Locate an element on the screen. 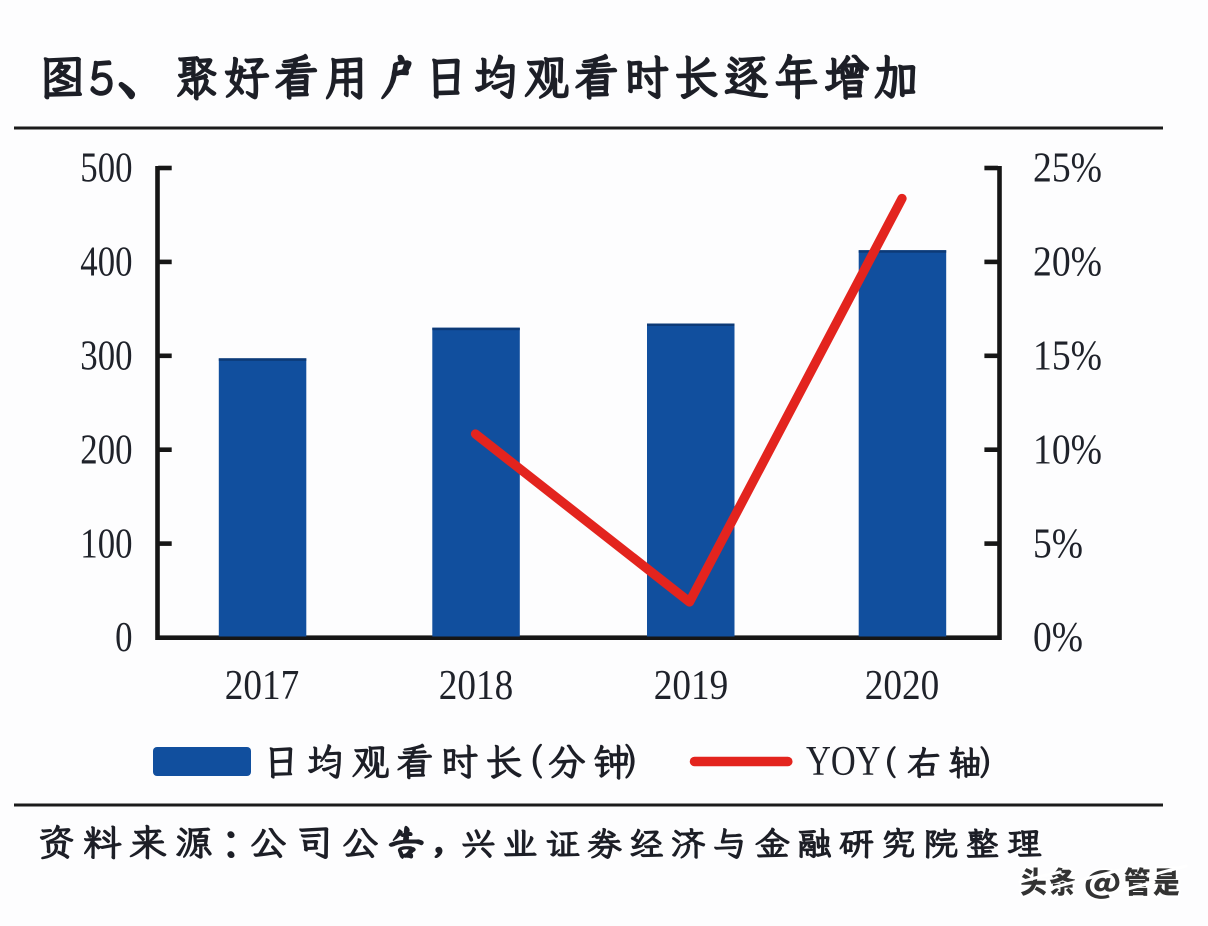 Image resolution: width=1208 pixels, height=926 pixels. svg-text: YOY is located at coordinates (843, 762).